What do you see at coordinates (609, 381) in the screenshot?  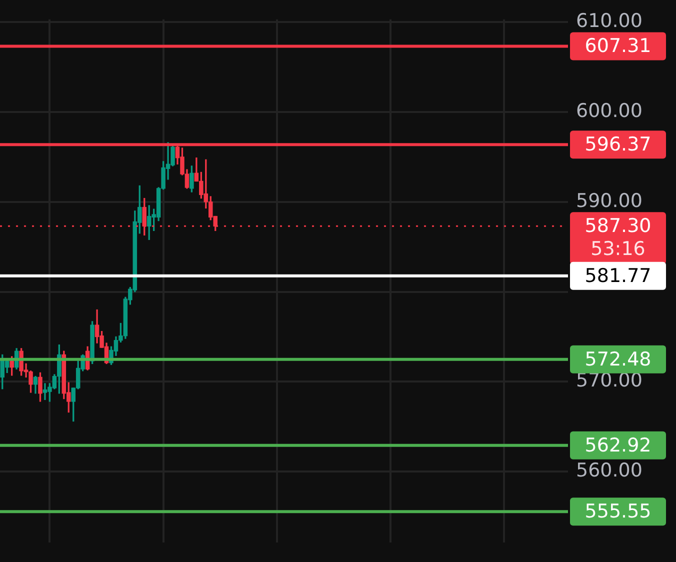 I see `y-tick-label: 570.00` at bounding box center [609, 381].